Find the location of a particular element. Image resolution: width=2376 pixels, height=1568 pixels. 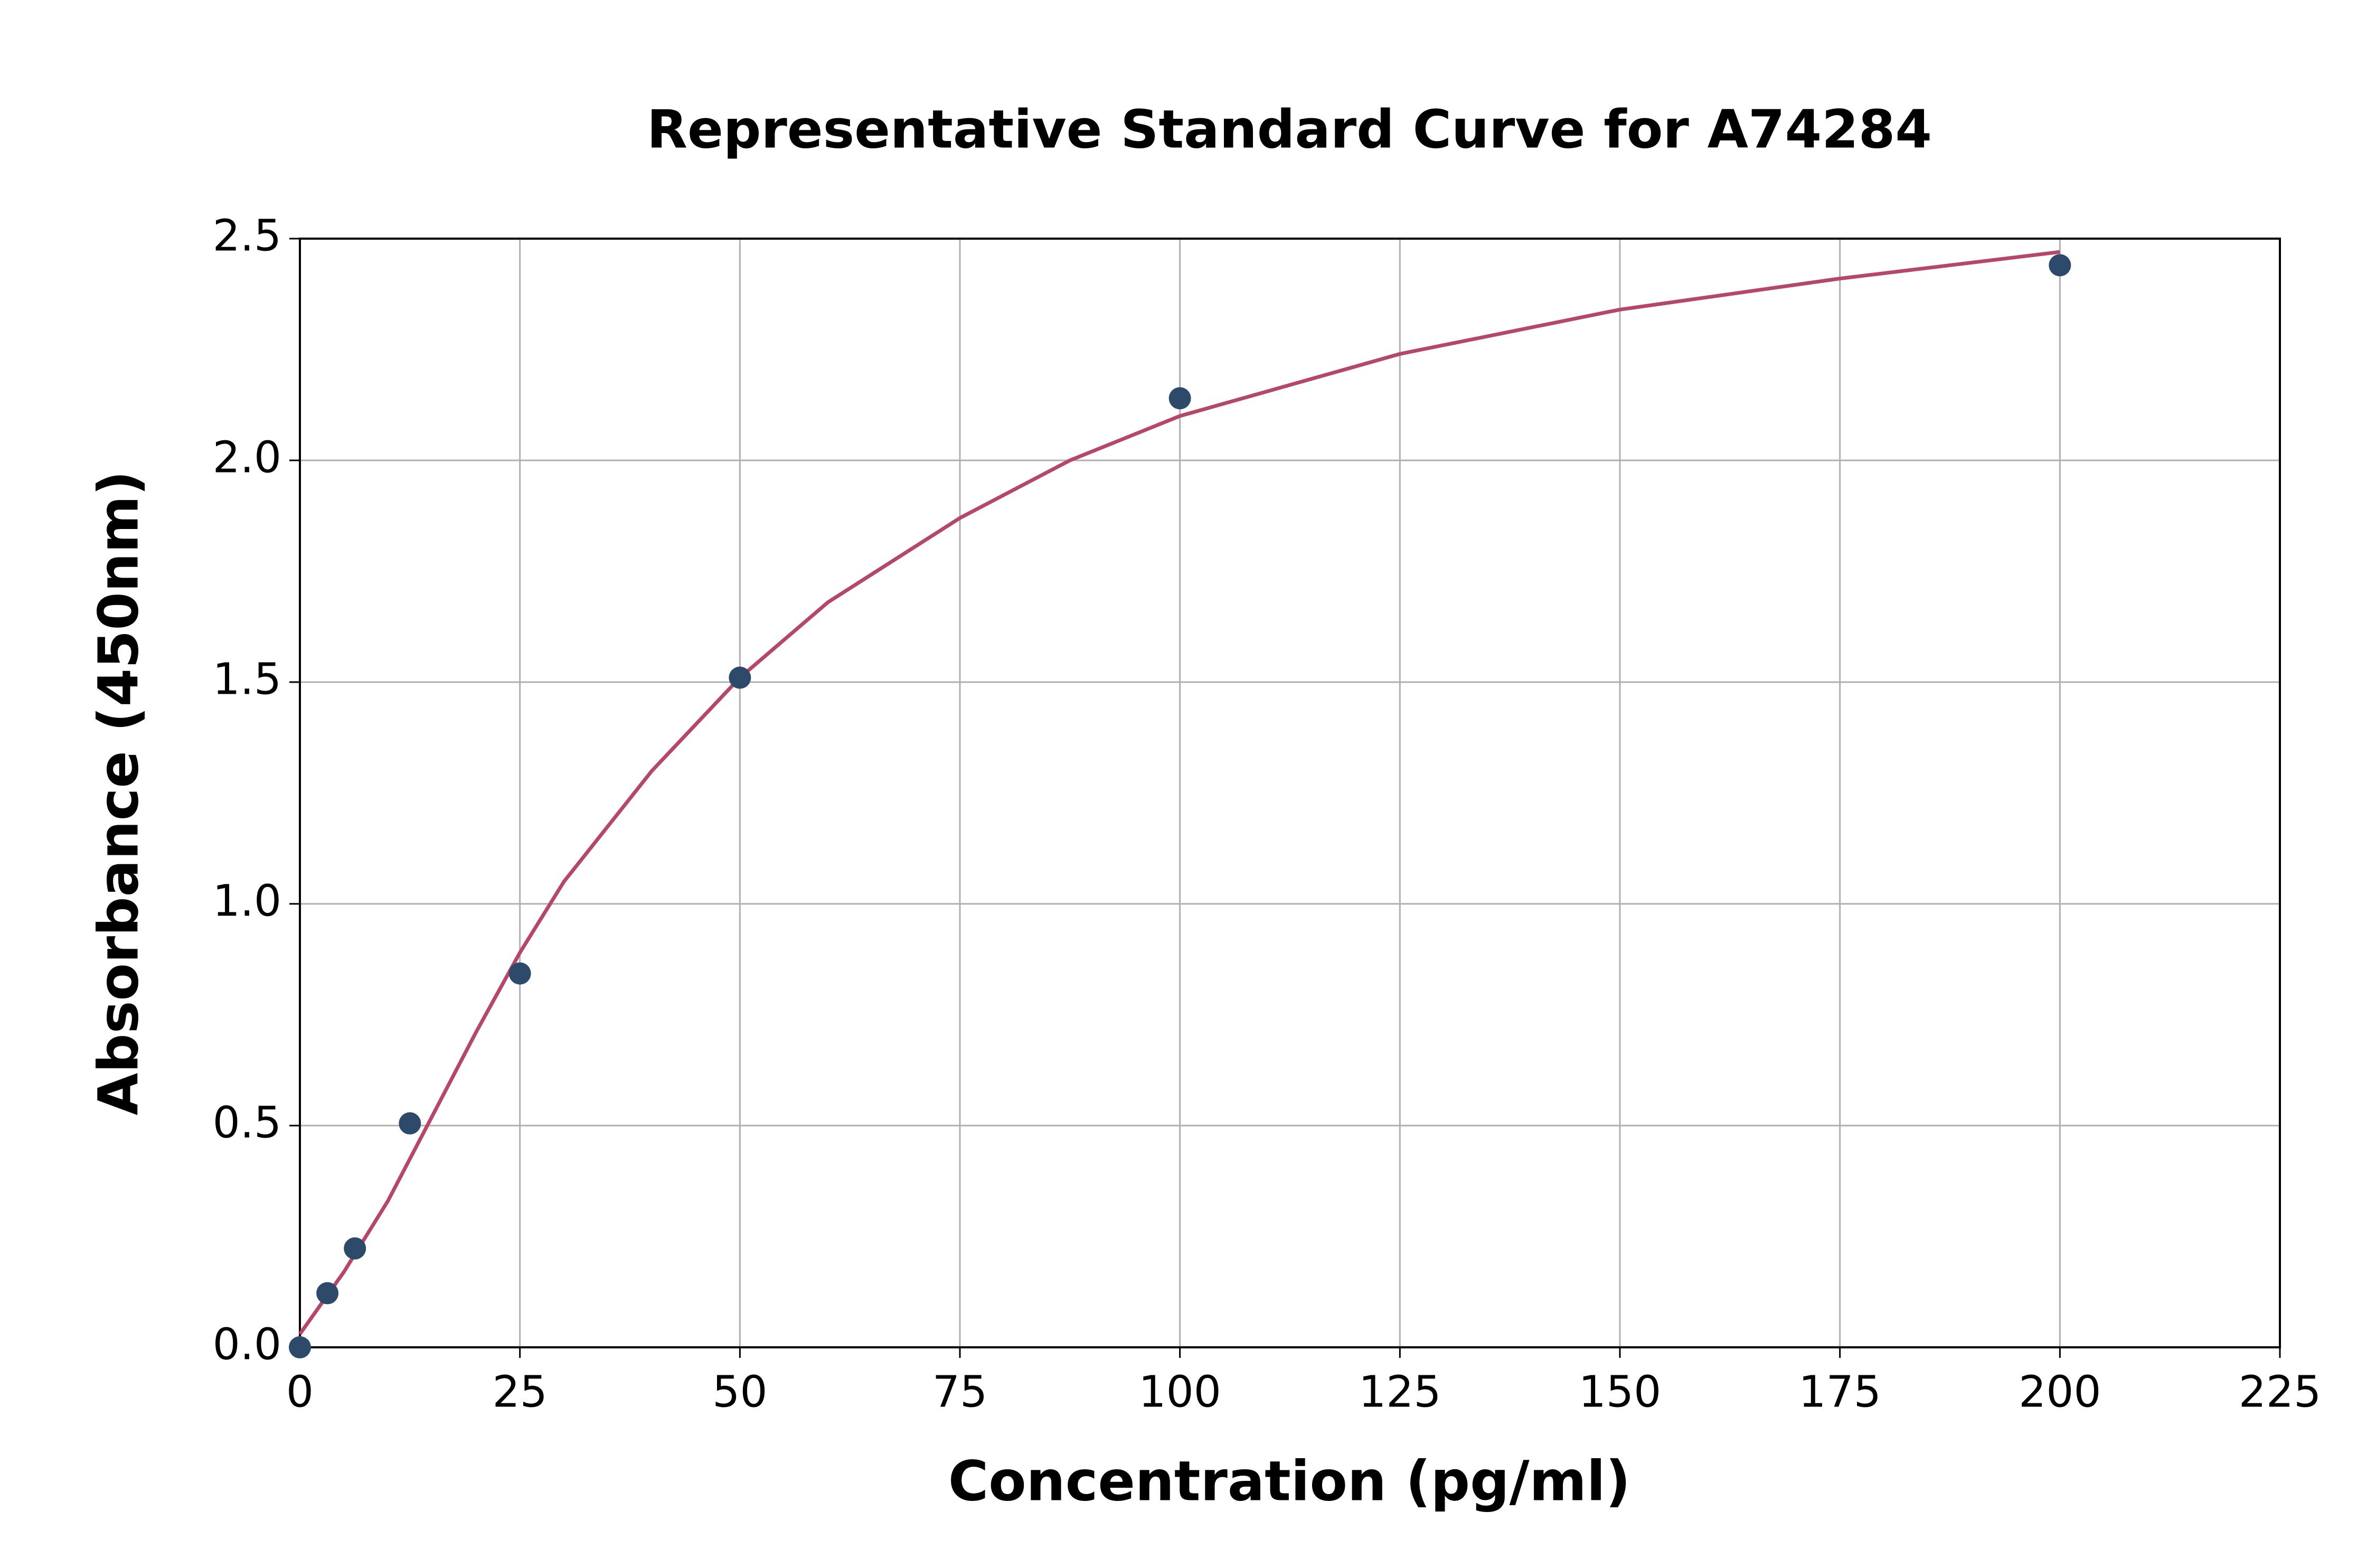

y-tick-label: 0.0 is located at coordinates (247, 1344).